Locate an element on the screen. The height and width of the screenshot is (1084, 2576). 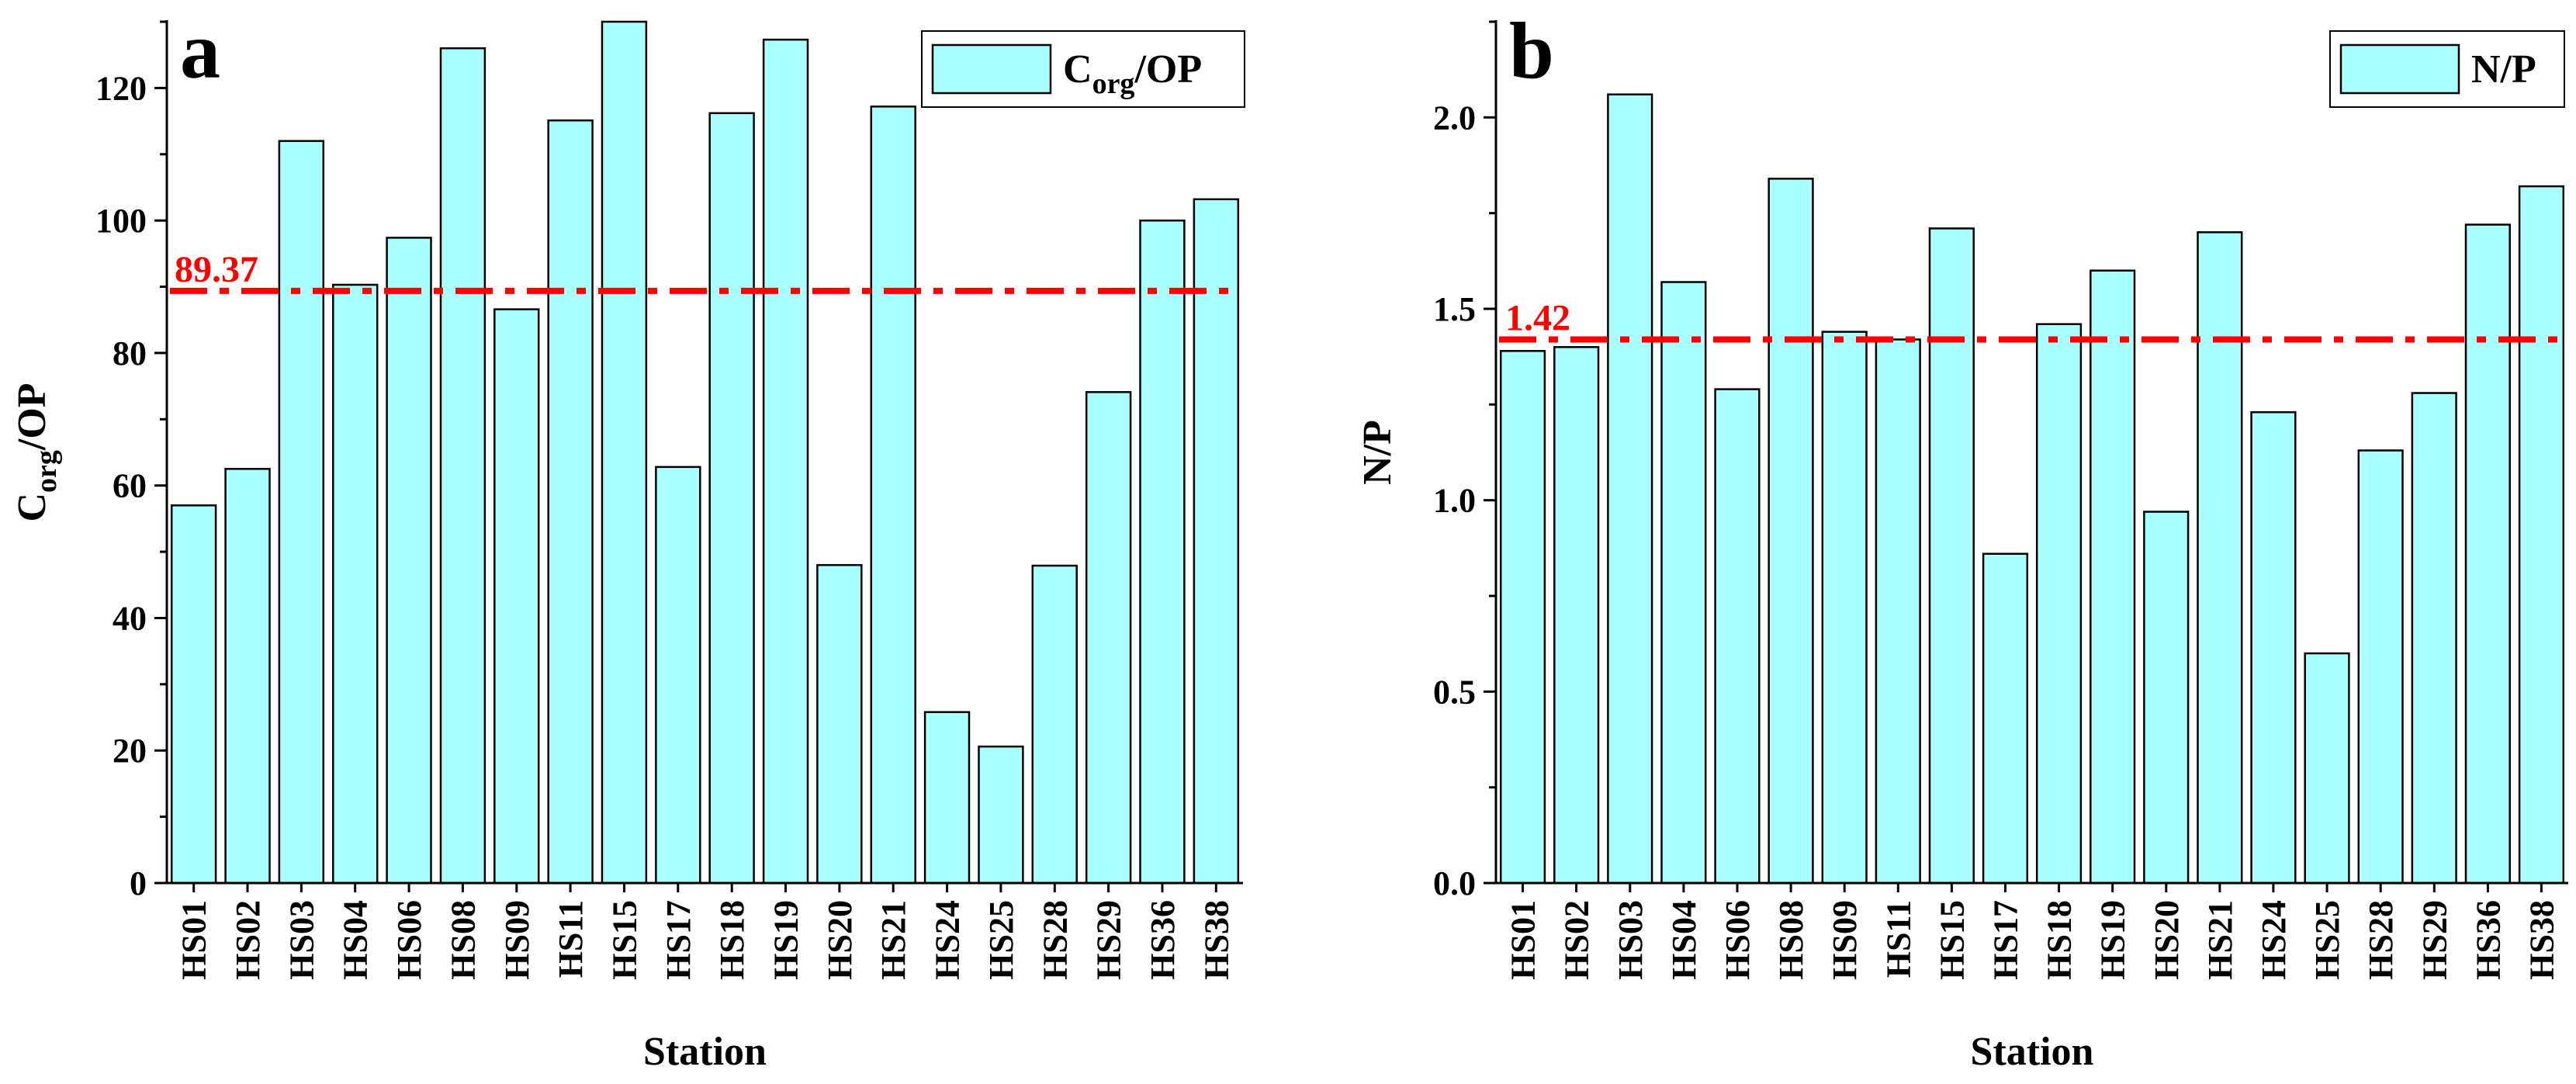
panel-letter: a is located at coordinates (200, 51).